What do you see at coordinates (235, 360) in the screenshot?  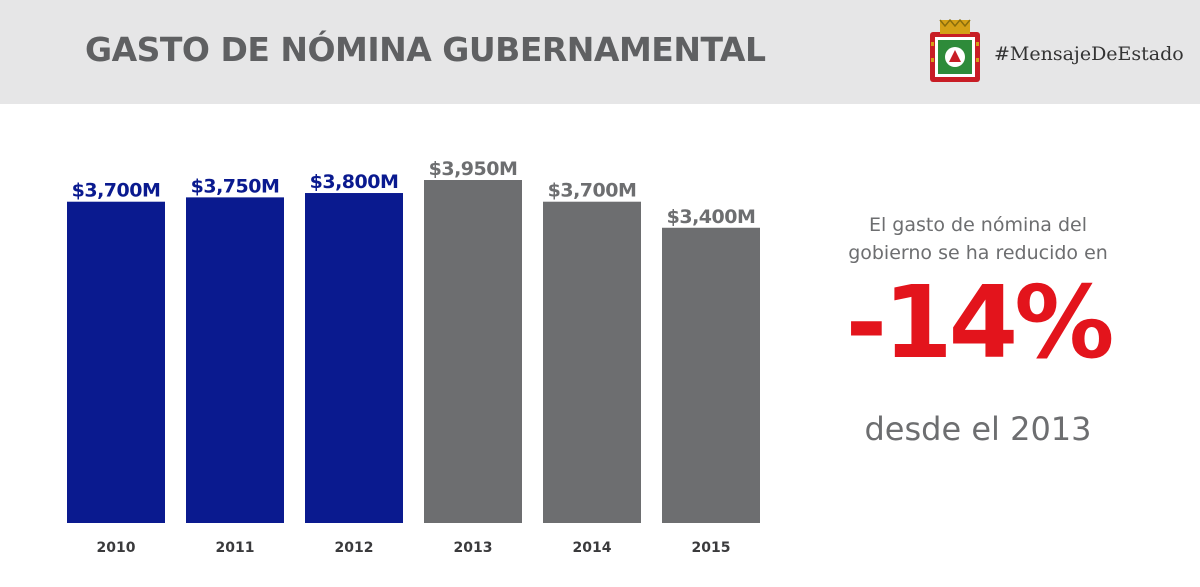 I see `bar-2011` at bounding box center [235, 360].